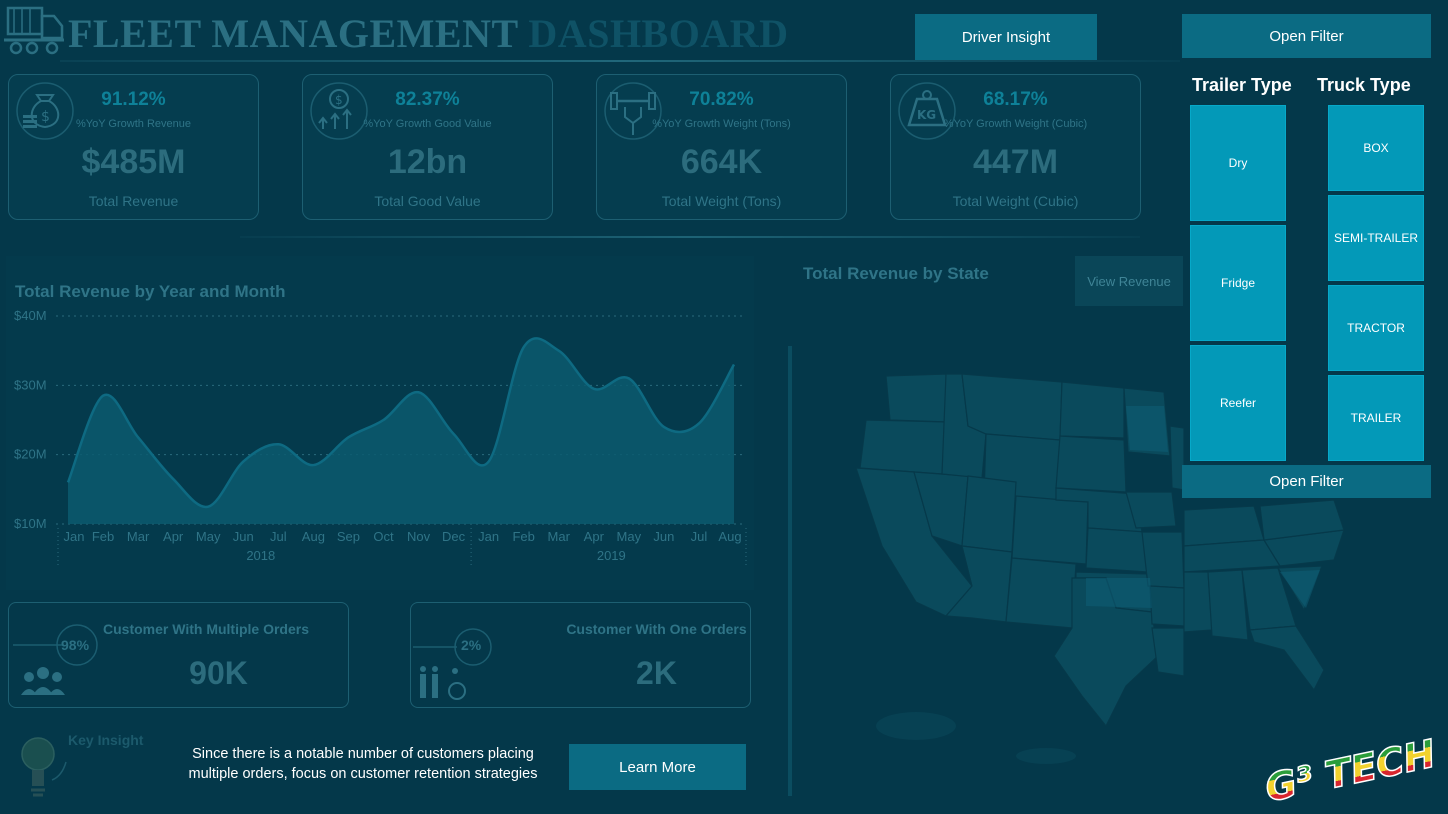 This screenshot has width=1448, height=814. What do you see at coordinates (580, 655) in the screenshot?
I see `customer-one-order-card: 2% Customer With One Orders 2K` at bounding box center [580, 655].